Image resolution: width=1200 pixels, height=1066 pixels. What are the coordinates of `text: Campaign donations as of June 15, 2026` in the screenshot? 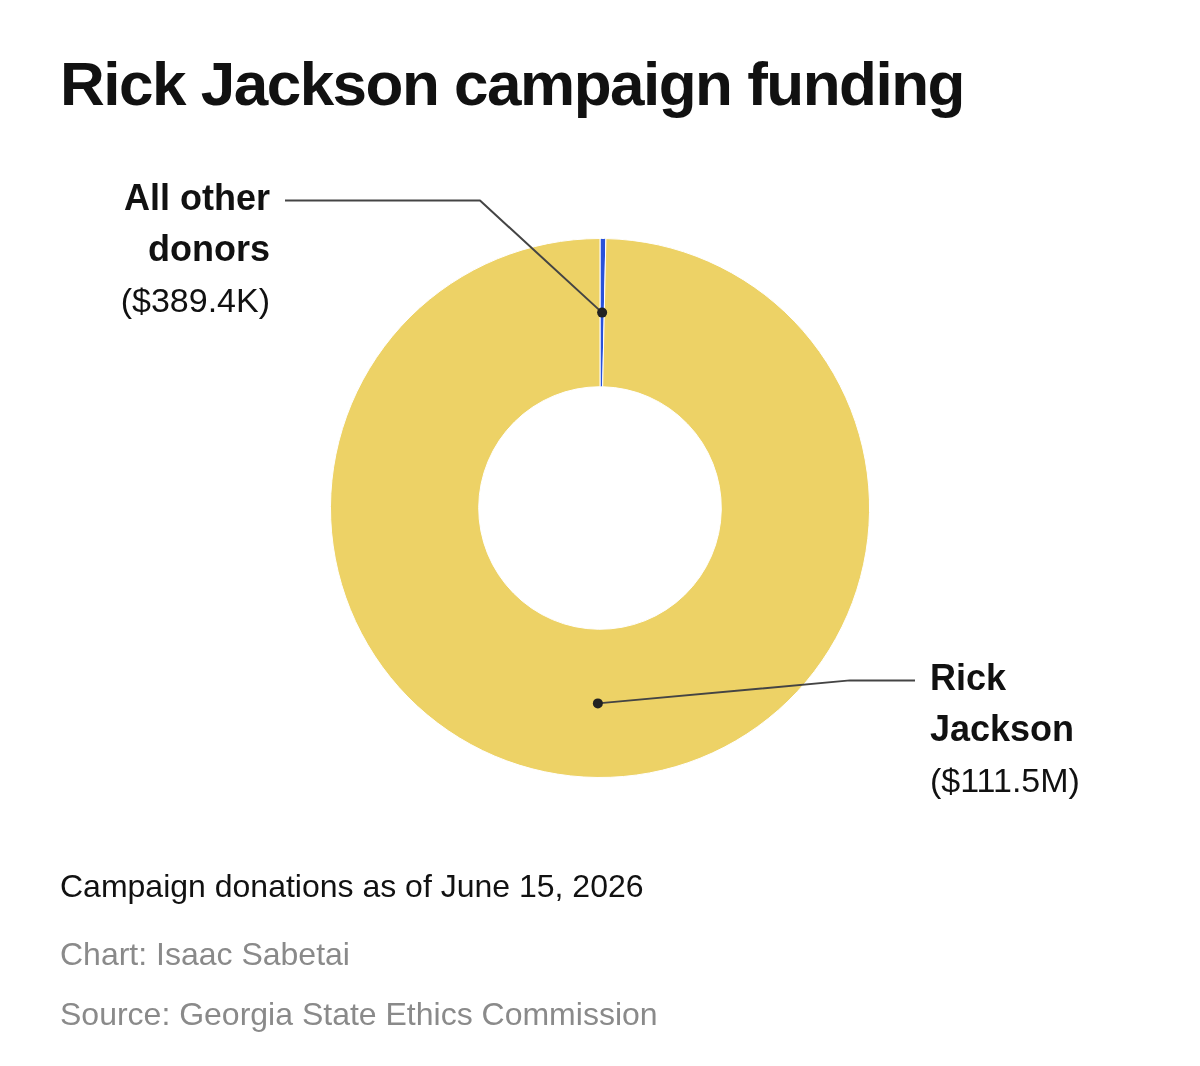 It's located at (352, 886).